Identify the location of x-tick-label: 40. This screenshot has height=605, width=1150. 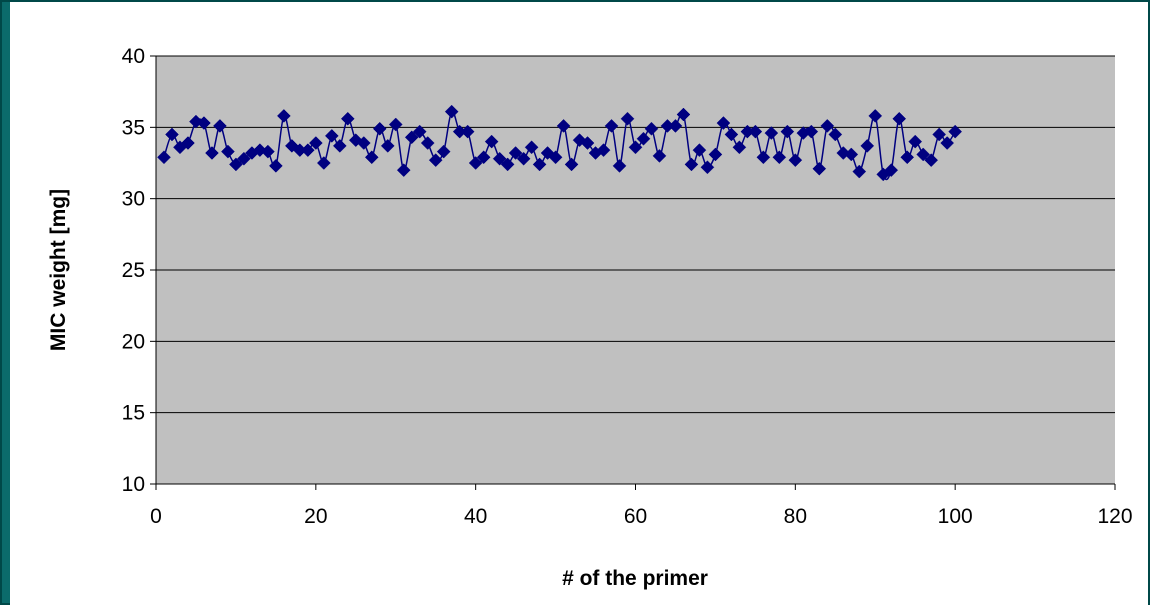
(475, 516).